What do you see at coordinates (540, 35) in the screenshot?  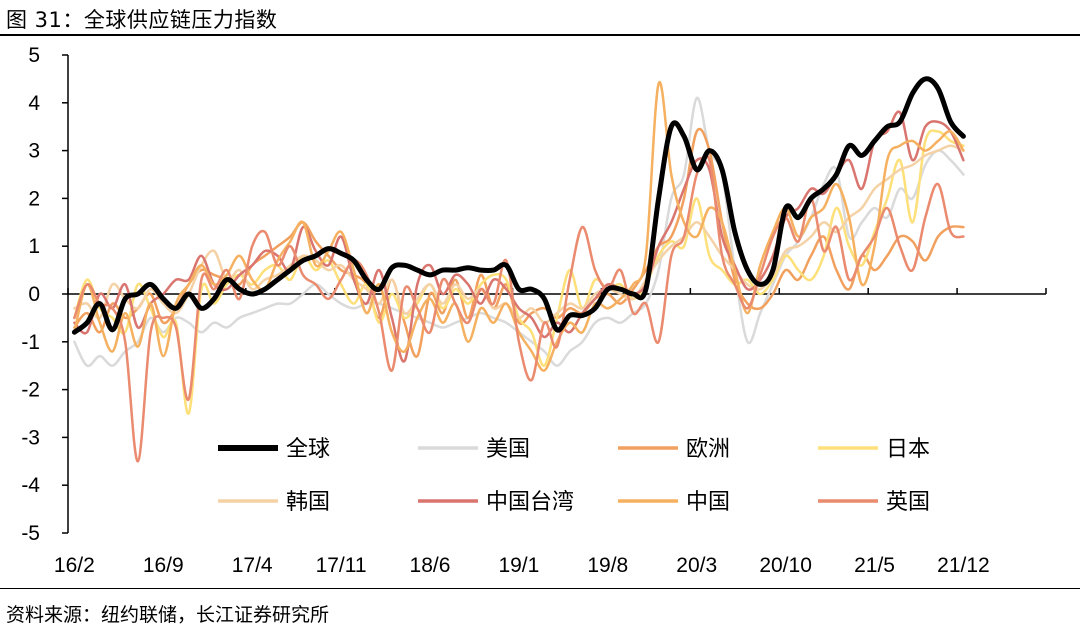 I see `top-rule` at bounding box center [540, 35].